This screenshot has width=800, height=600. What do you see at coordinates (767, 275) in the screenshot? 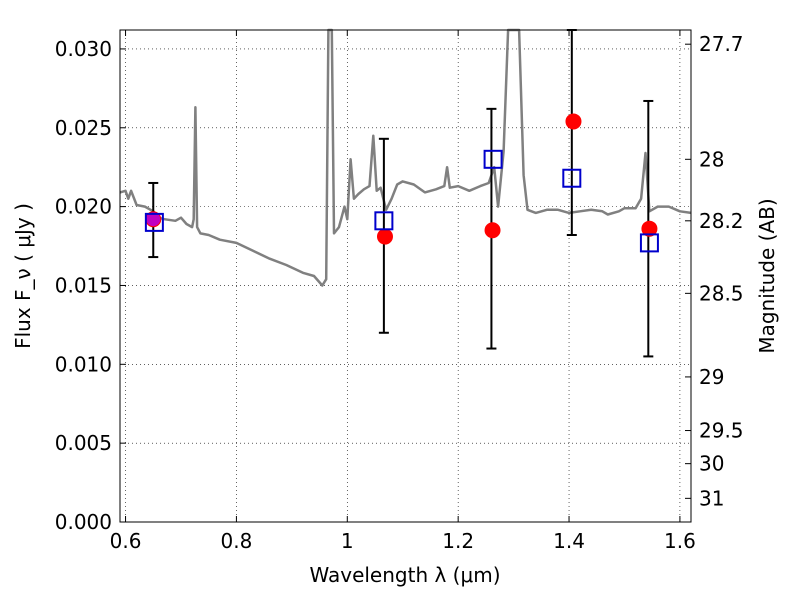
I see `y-axis-right-label: Magnitude (AB)` at bounding box center [767, 275].